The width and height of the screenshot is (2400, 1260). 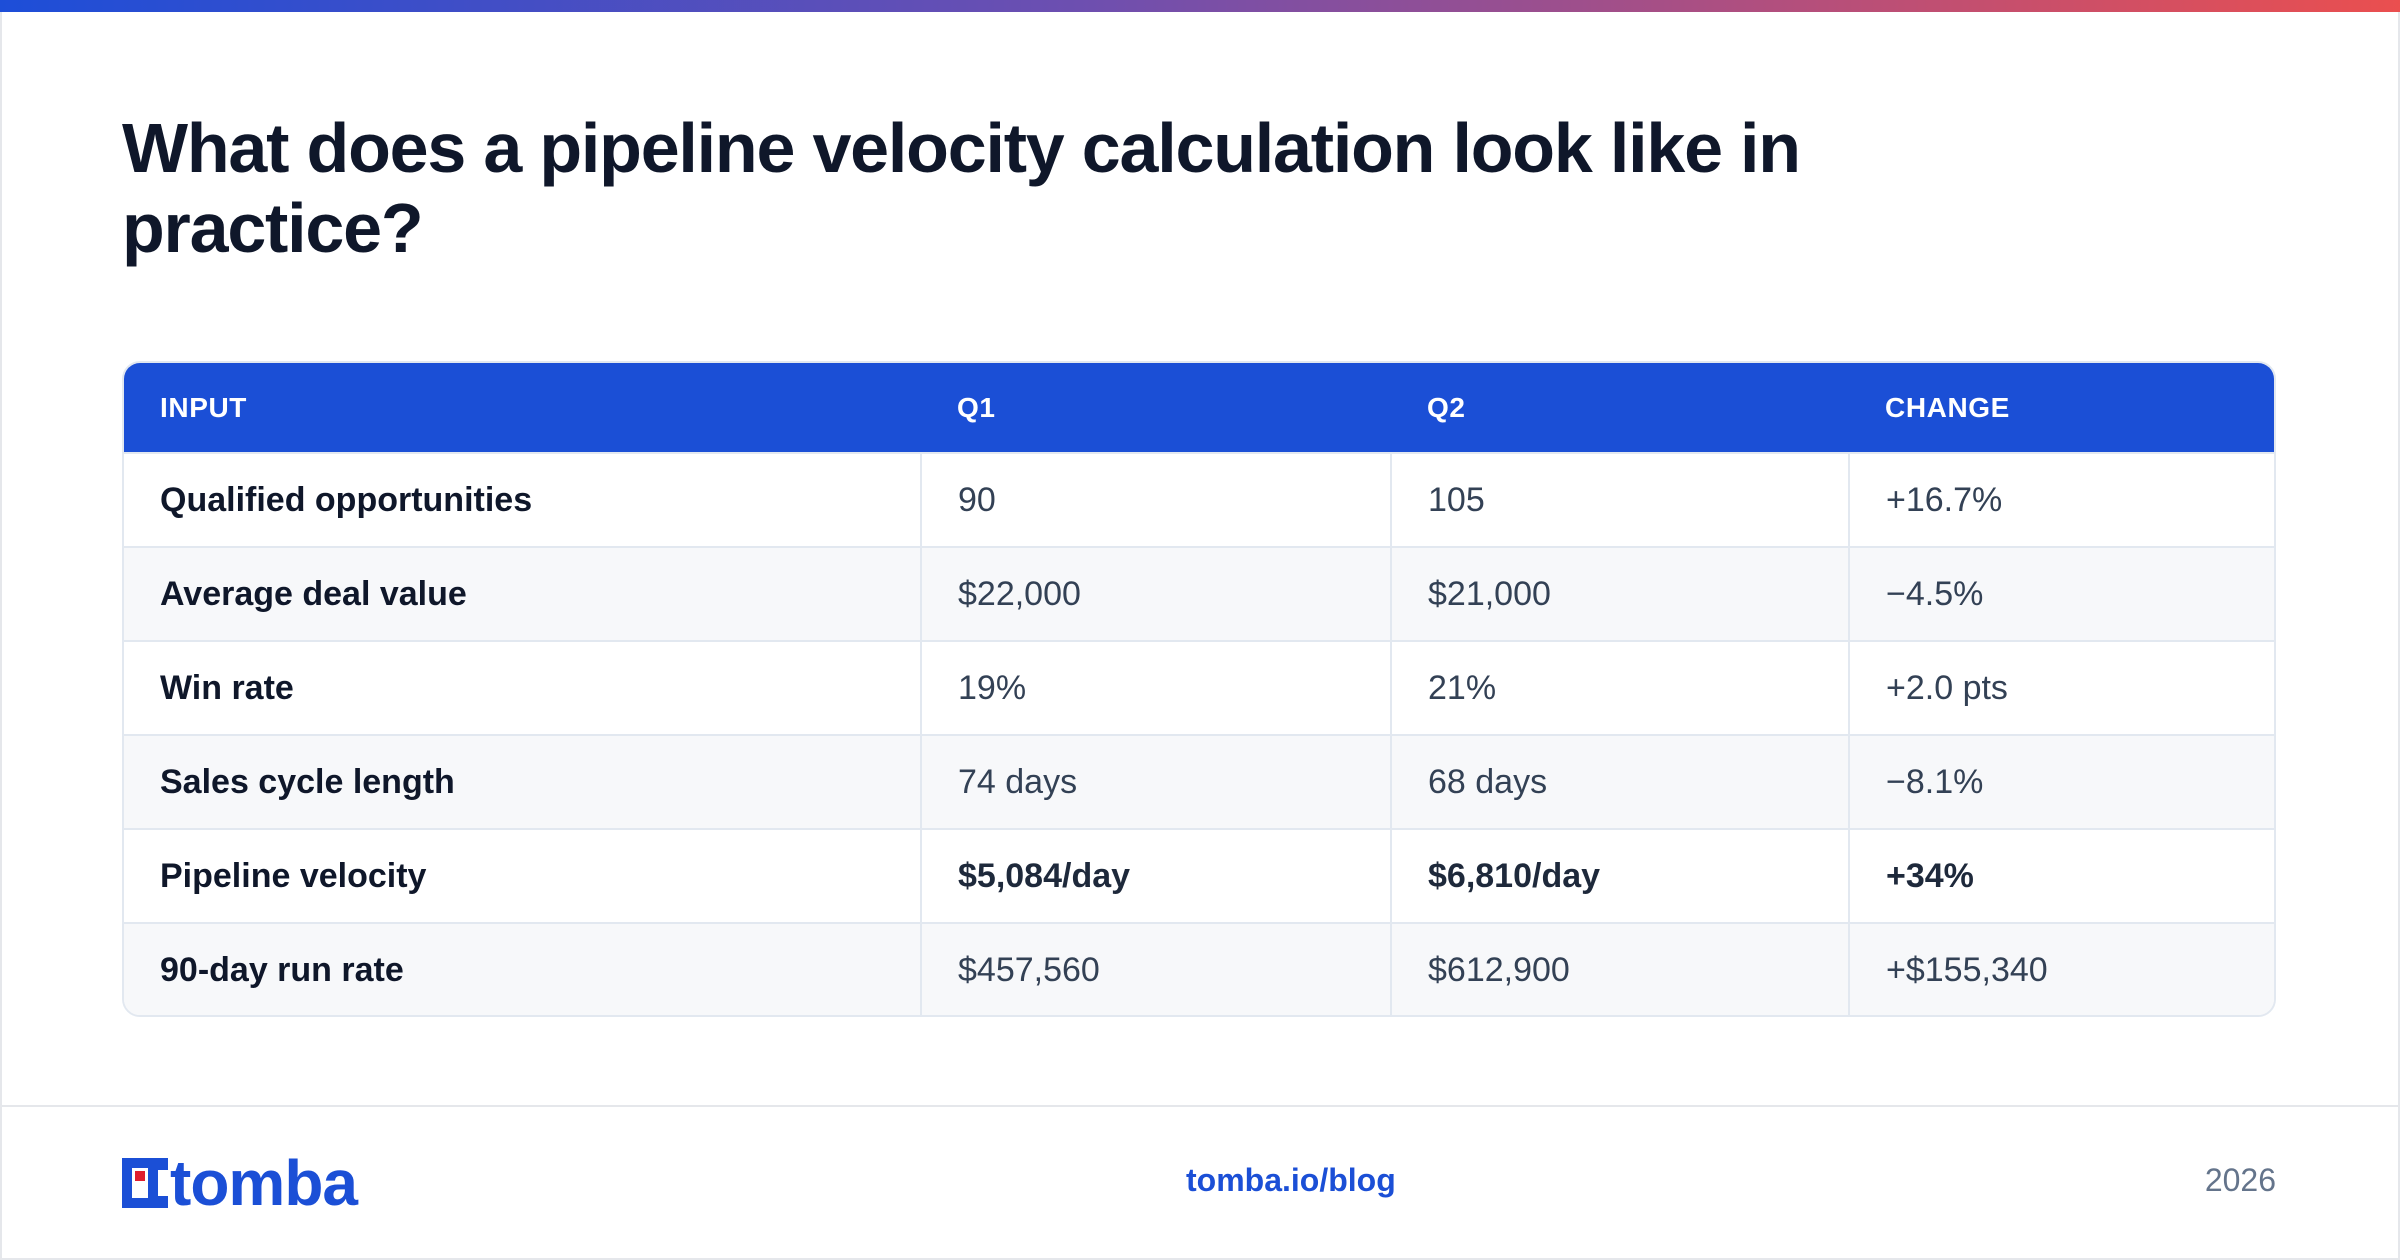 What do you see at coordinates (522, 875) in the screenshot?
I see `row-label: Pipeline velocity` at bounding box center [522, 875].